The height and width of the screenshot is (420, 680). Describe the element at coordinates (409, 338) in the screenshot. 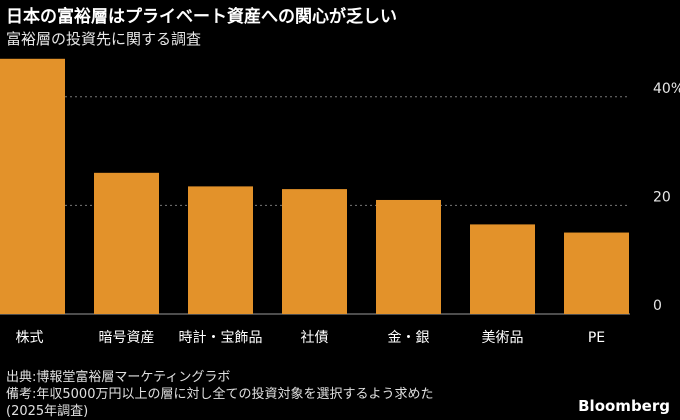

I see `x-category-label: 金・銀` at that location.